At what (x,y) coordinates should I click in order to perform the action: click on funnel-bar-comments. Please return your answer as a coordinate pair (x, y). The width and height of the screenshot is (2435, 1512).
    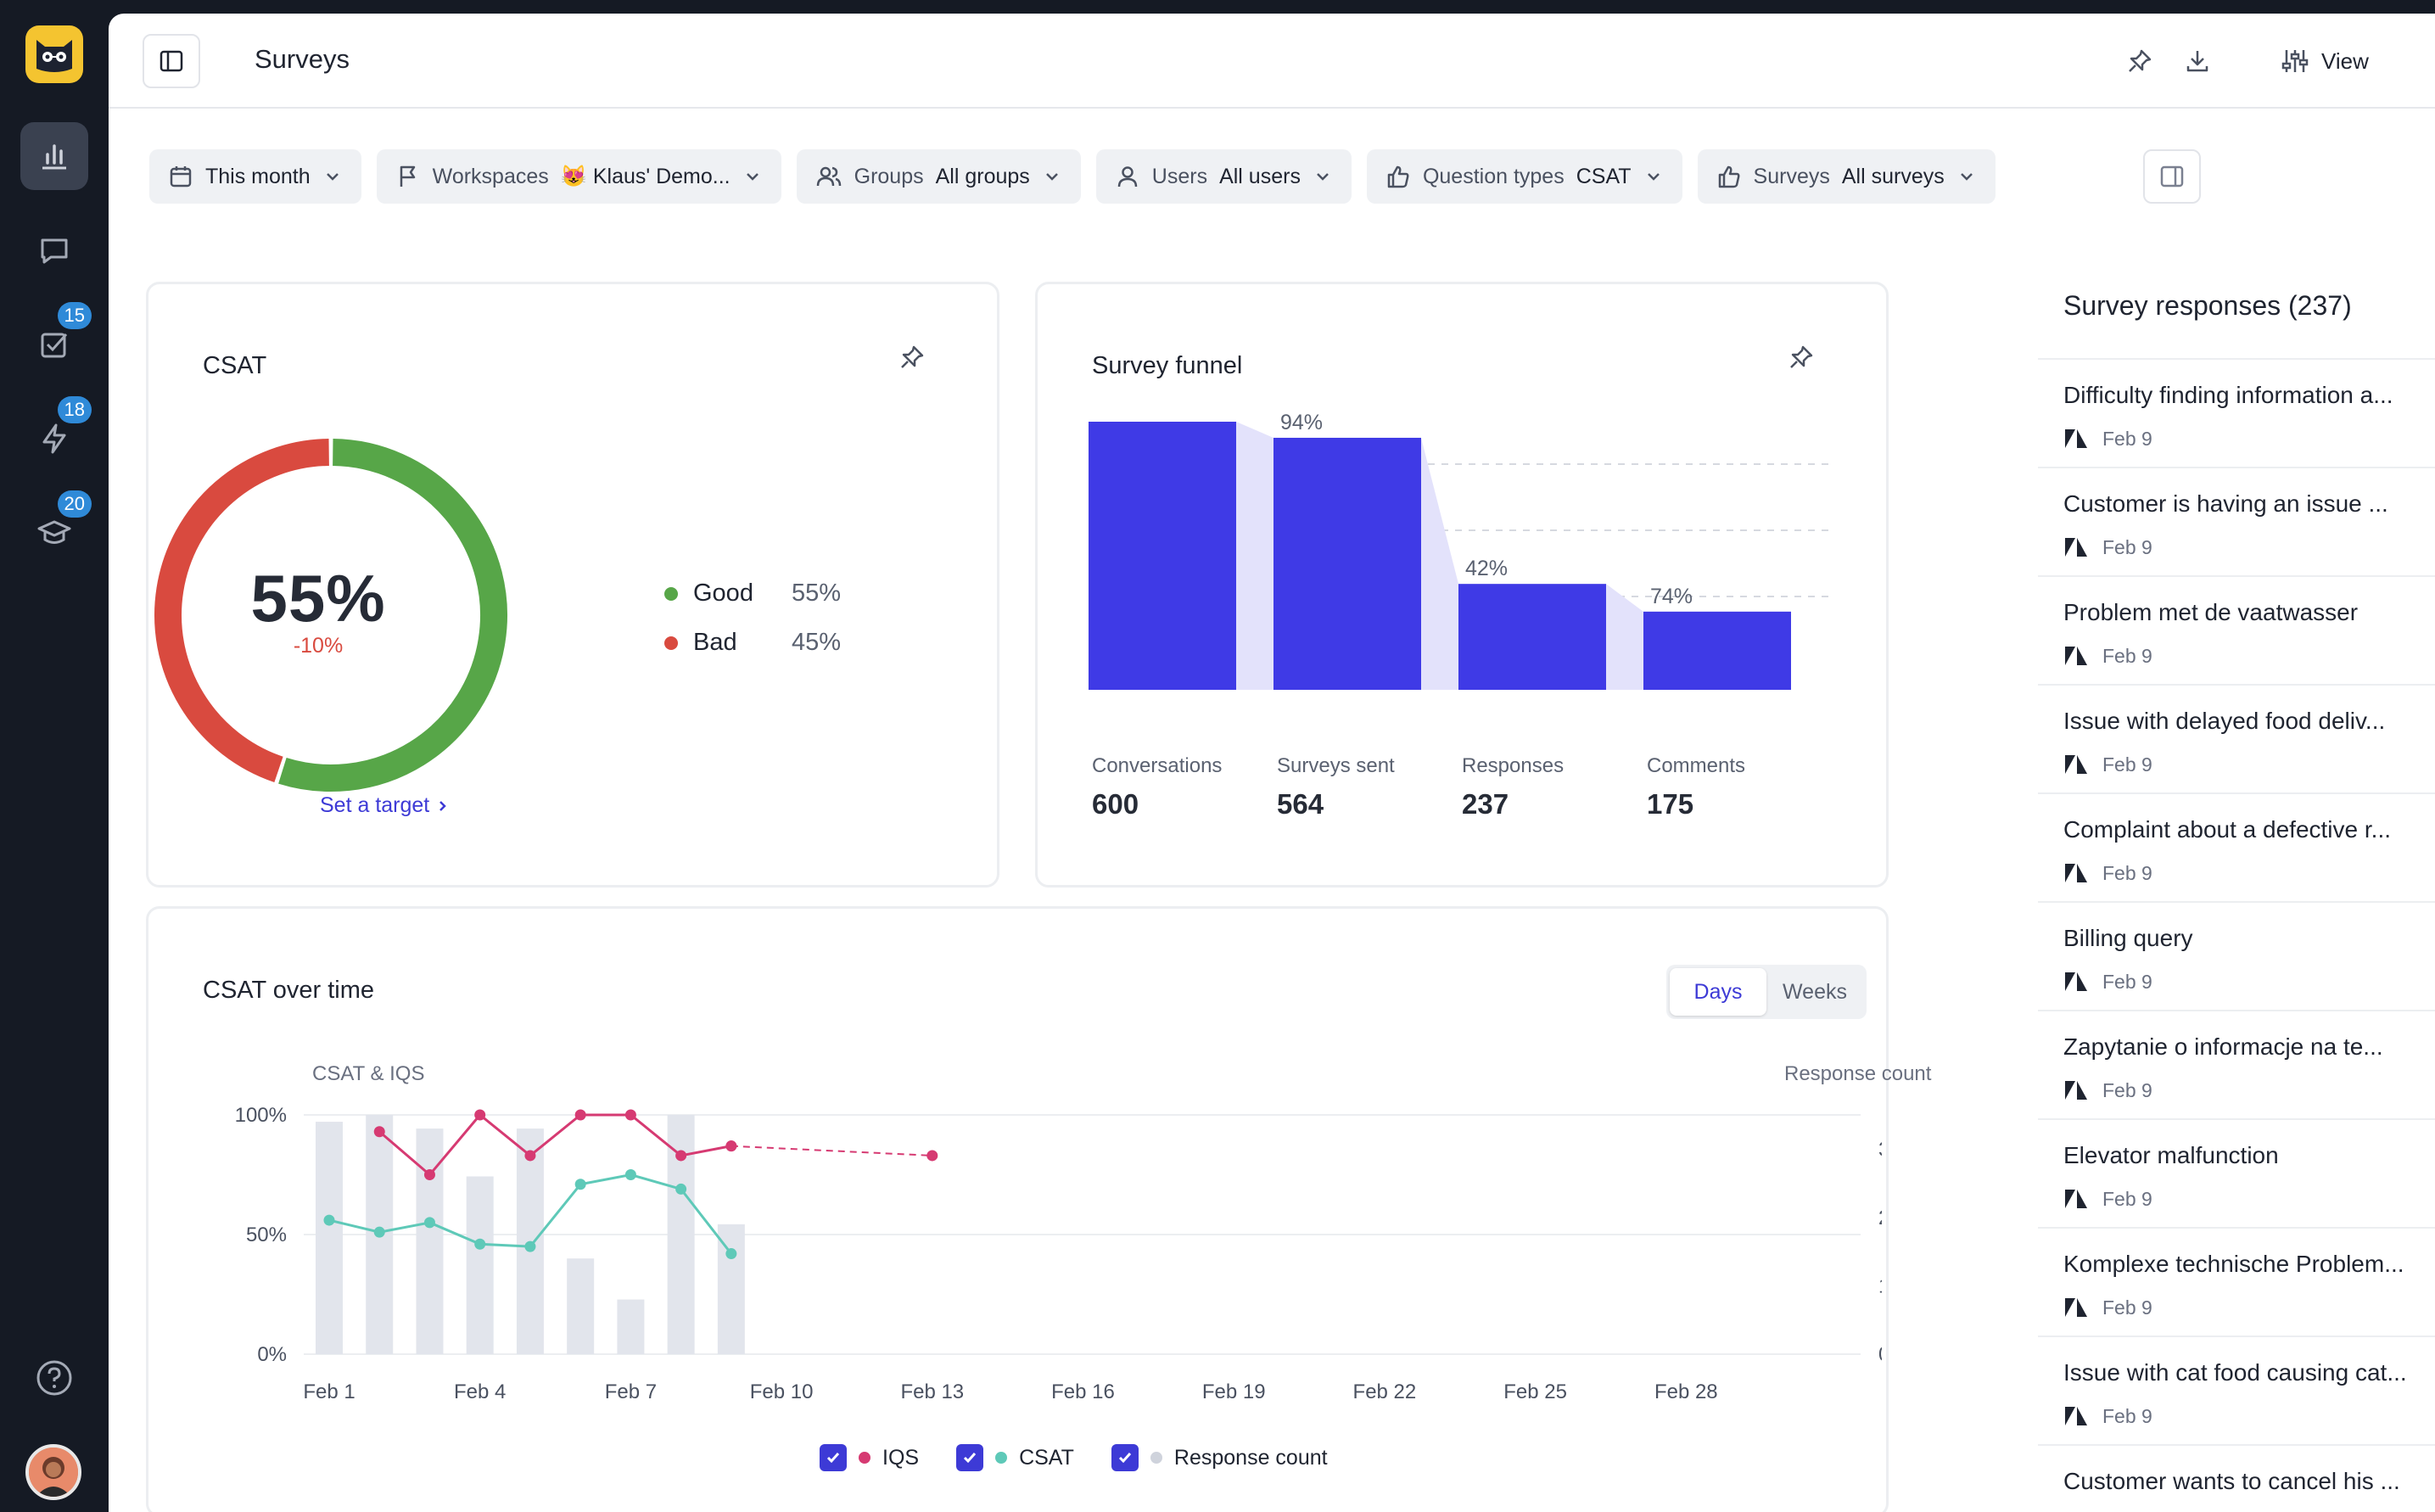
    Looking at the image, I should click on (1717, 651).